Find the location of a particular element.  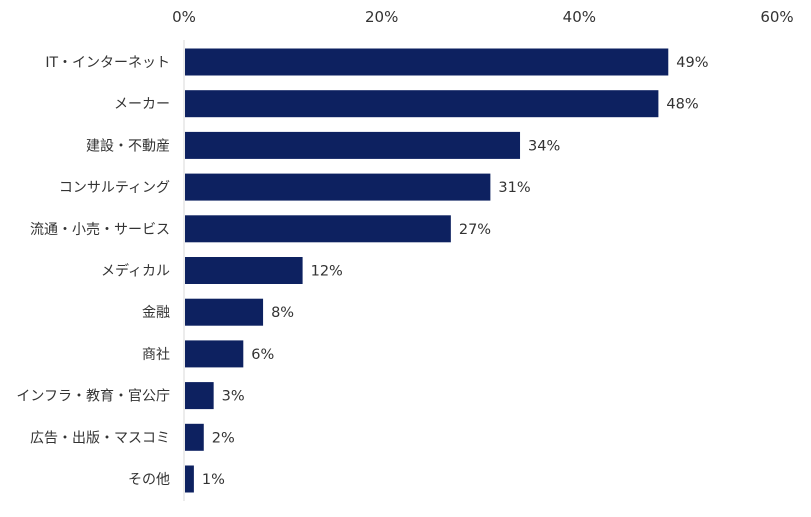

category-label: 広告・出版・マスコミ is located at coordinates (100, 438).